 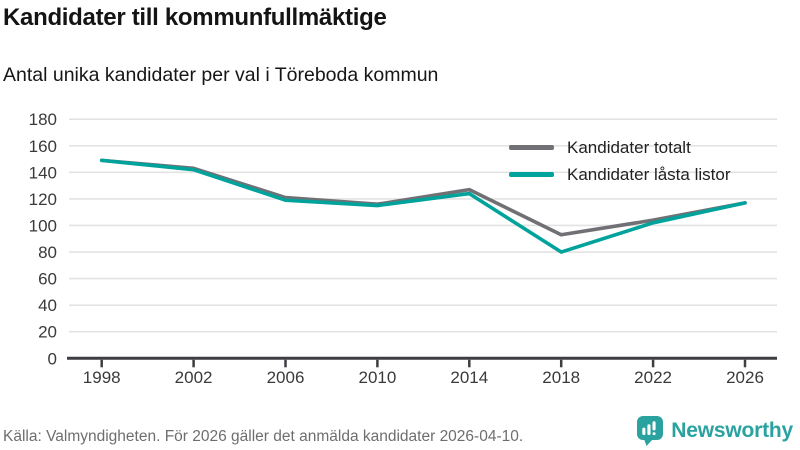 What do you see at coordinates (286, 377) in the screenshot?
I see `svg-text: 2006` at bounding box center [286, 377].